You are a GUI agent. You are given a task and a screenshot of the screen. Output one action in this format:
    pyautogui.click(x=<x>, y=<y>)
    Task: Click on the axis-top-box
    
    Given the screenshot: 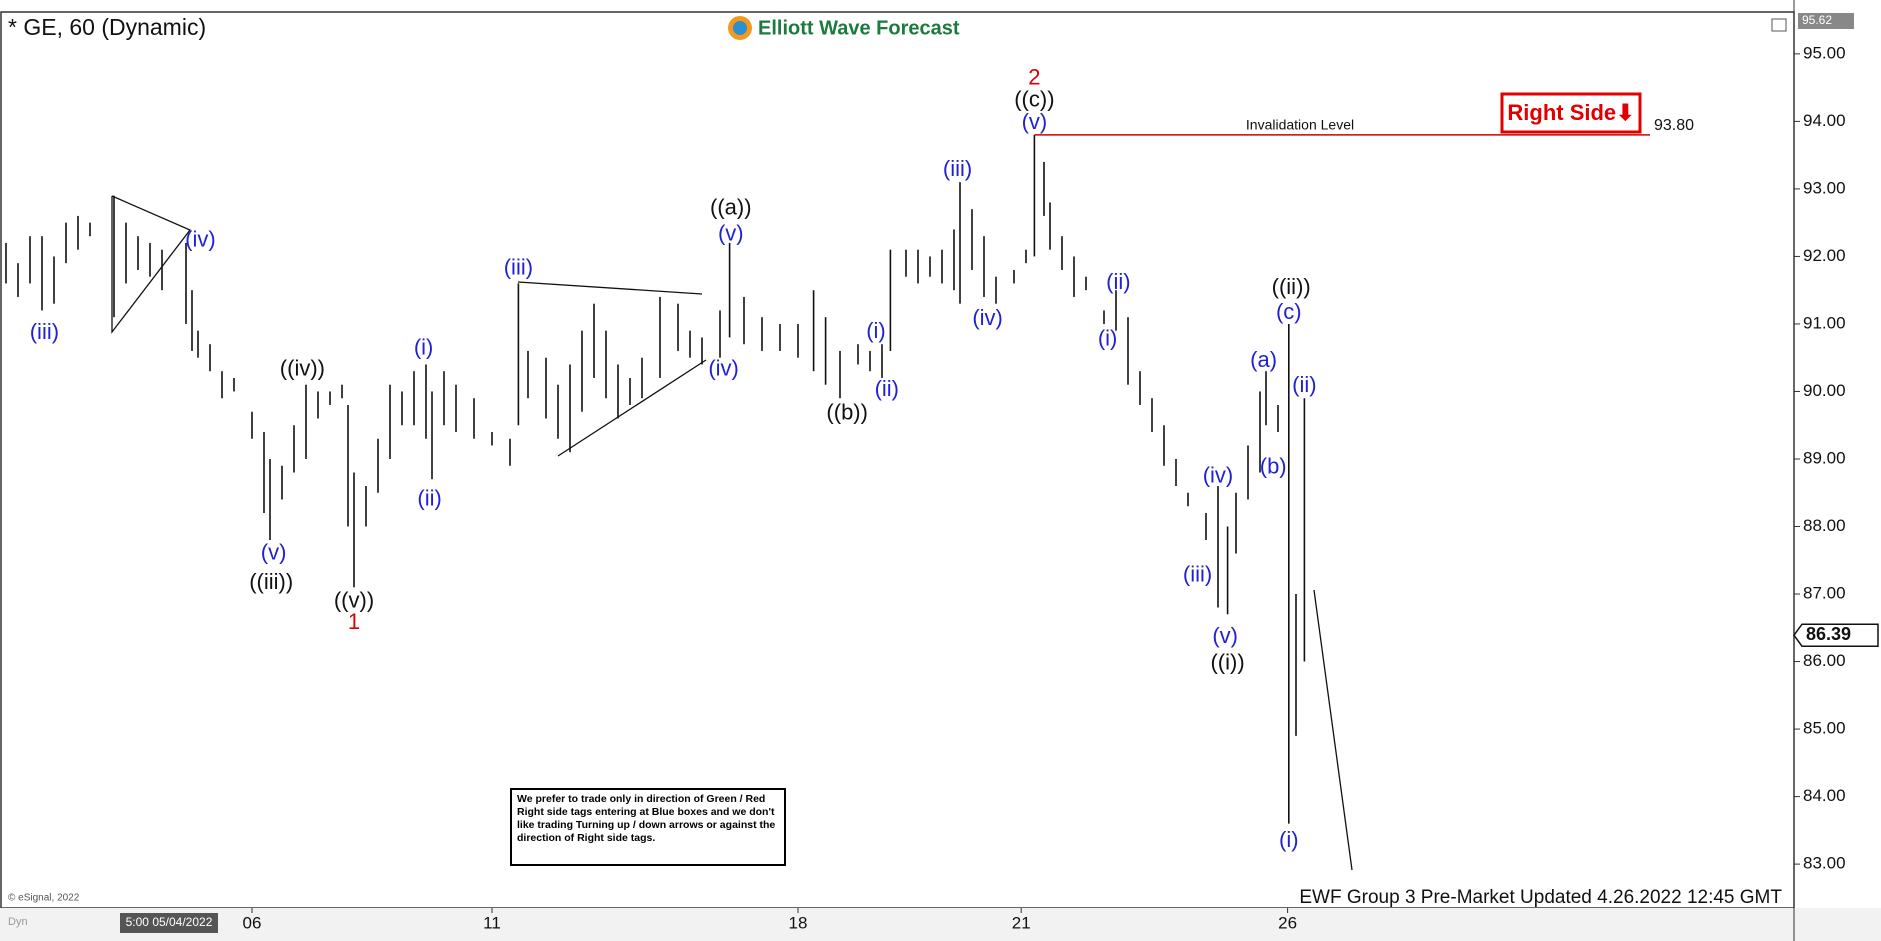 What is the action you would take?
    pyautogui.click(x=1826, y=21)
    